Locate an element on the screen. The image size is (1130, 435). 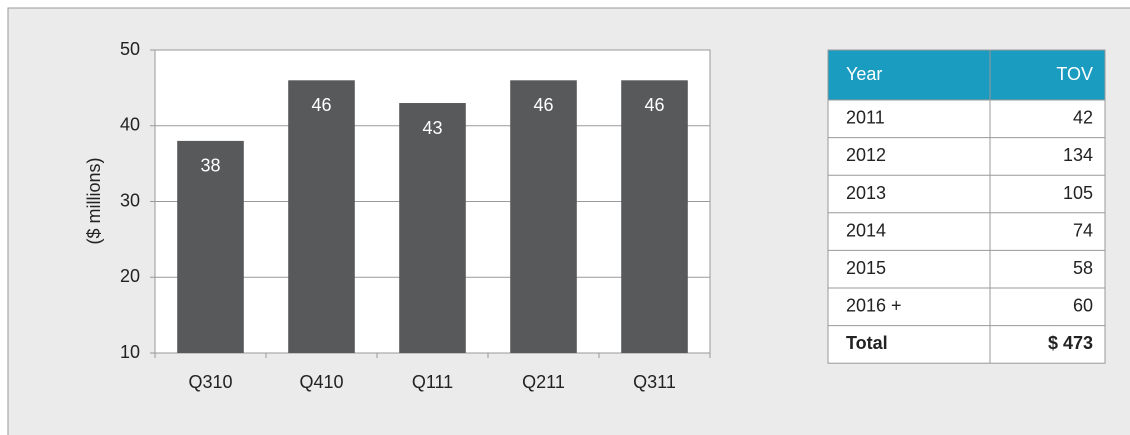
table-cell: 134 is located at coordinates (1078, 155).